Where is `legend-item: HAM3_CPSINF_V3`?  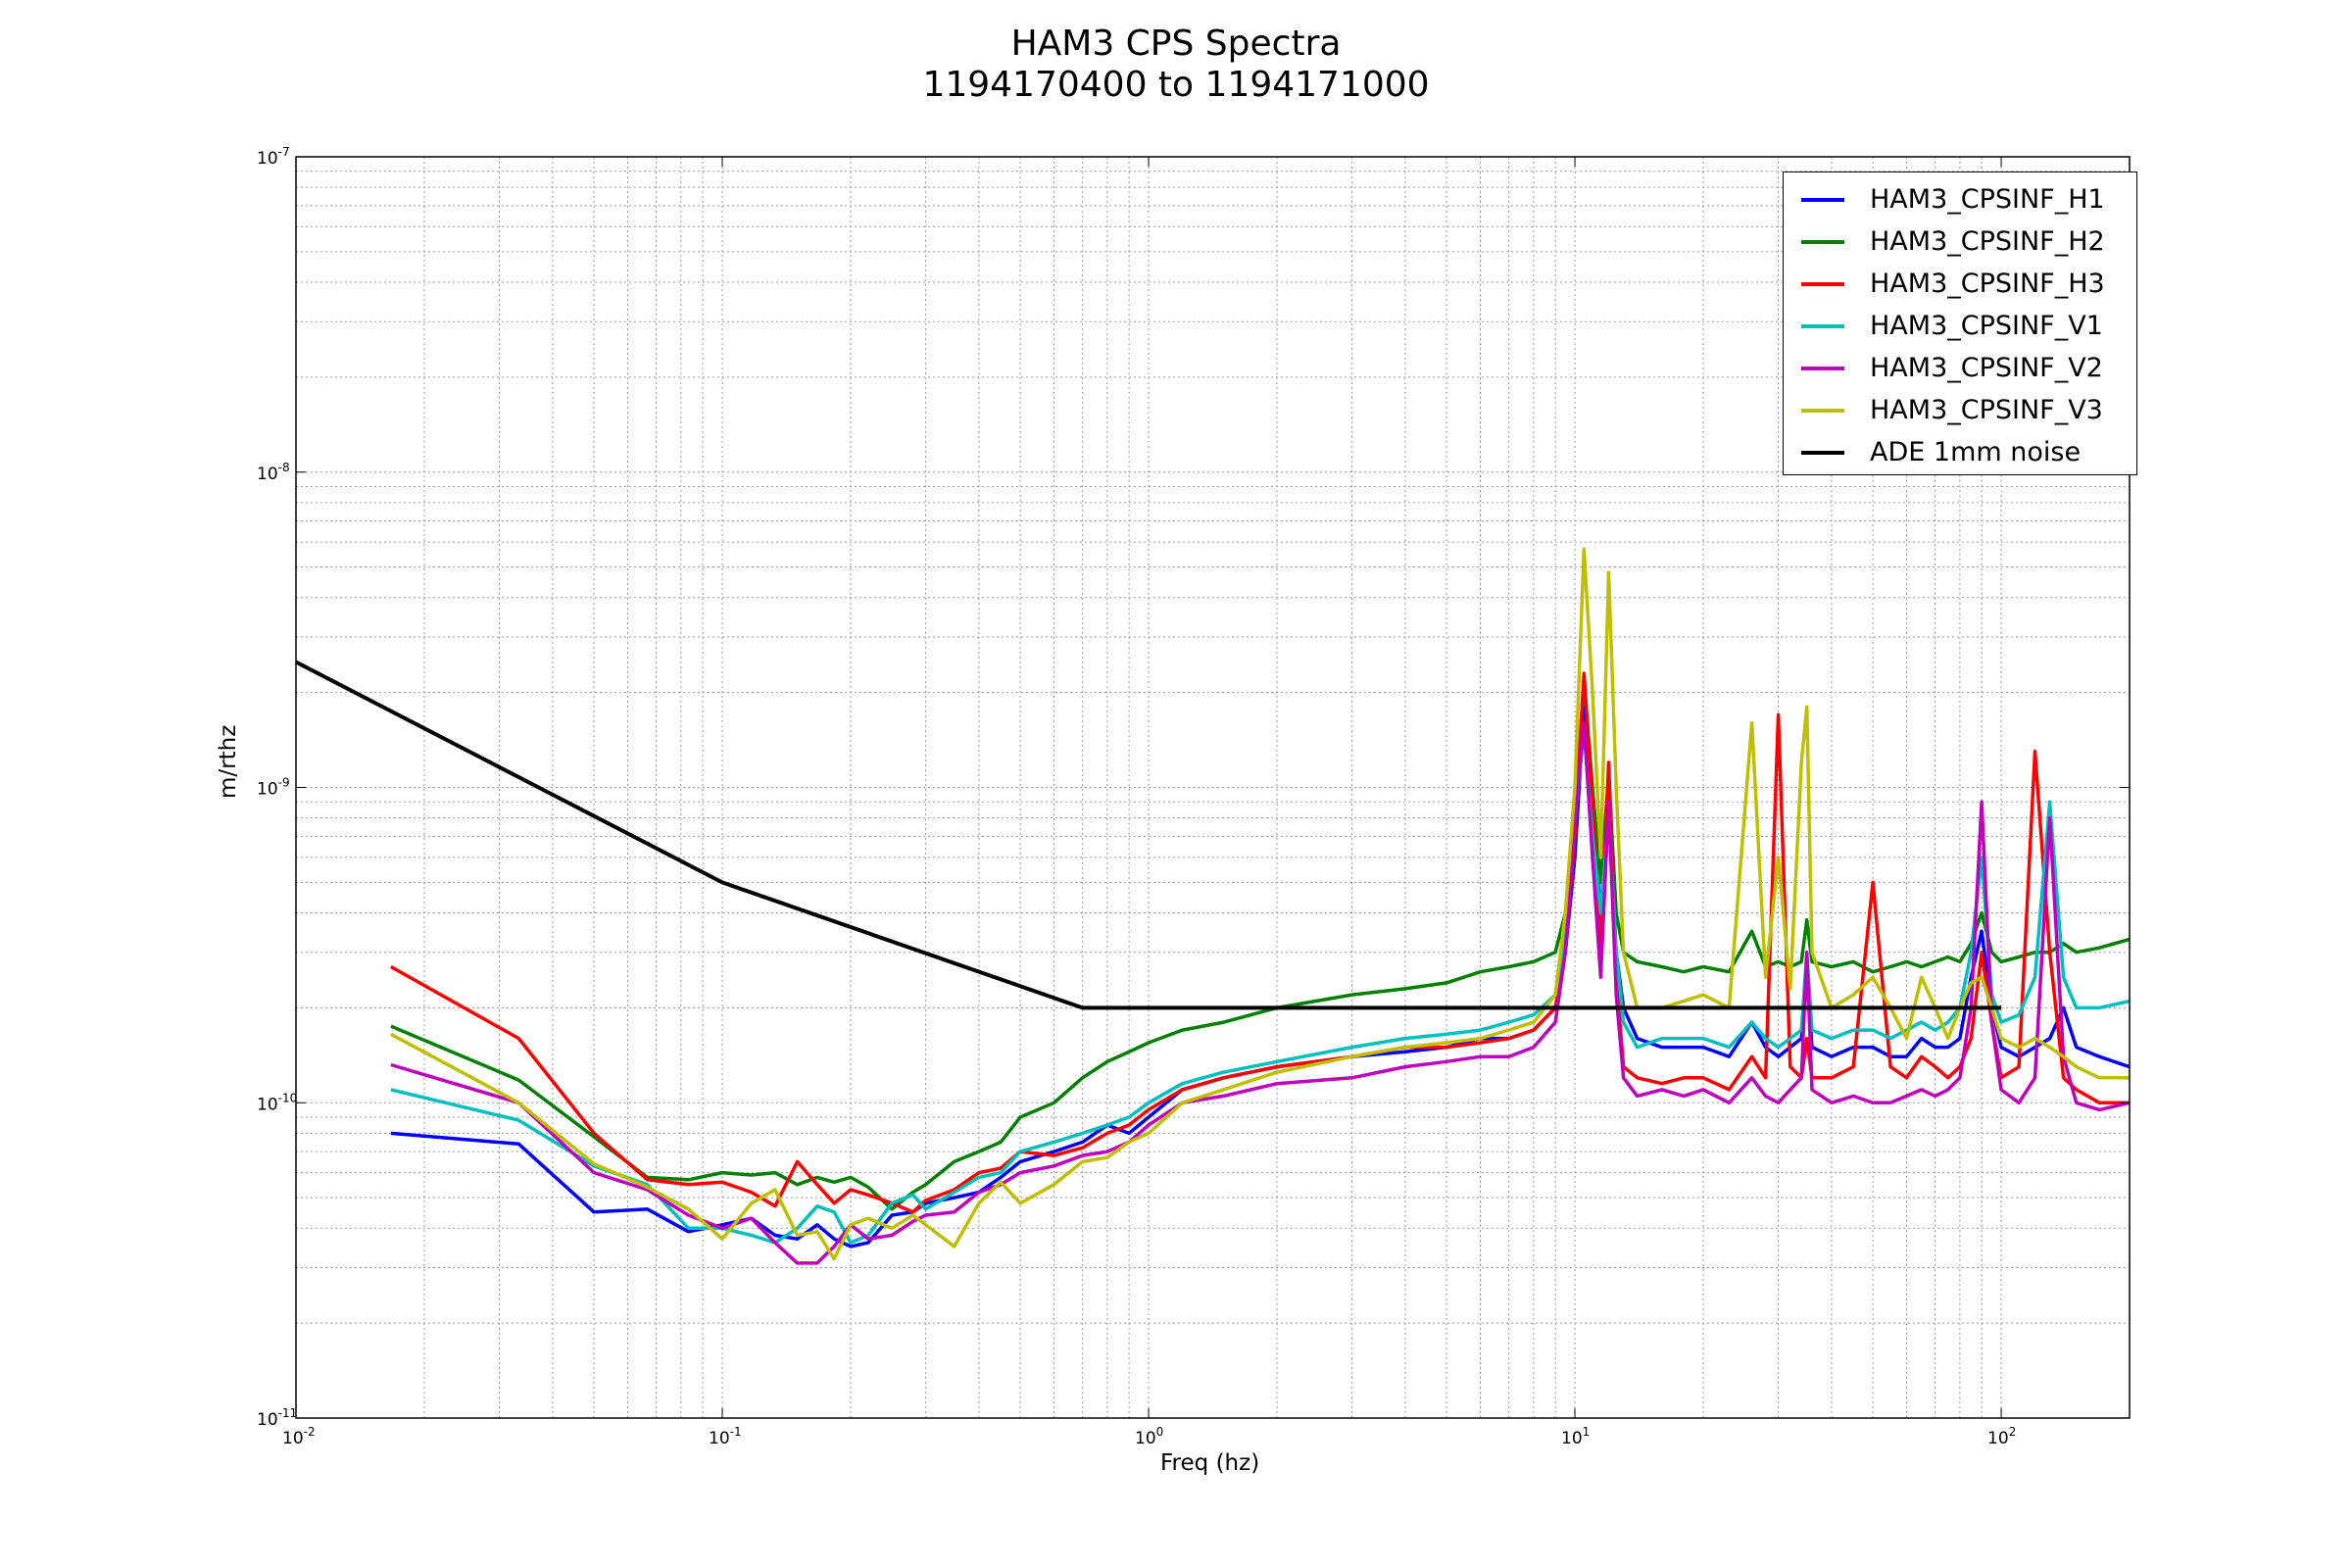 legend-item: HAM3_CPSINF_V3 is located at coordinates (1960, 410).